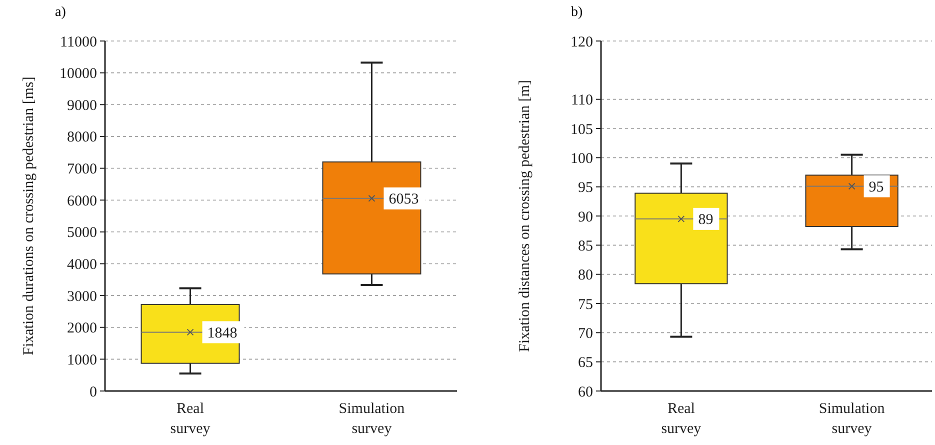 This screenshot has width=935, height=445. What do you see at coordinates (581, 130) in the screenshot?
I see `y-tick-label: 105` at bounding box center [581, 130].